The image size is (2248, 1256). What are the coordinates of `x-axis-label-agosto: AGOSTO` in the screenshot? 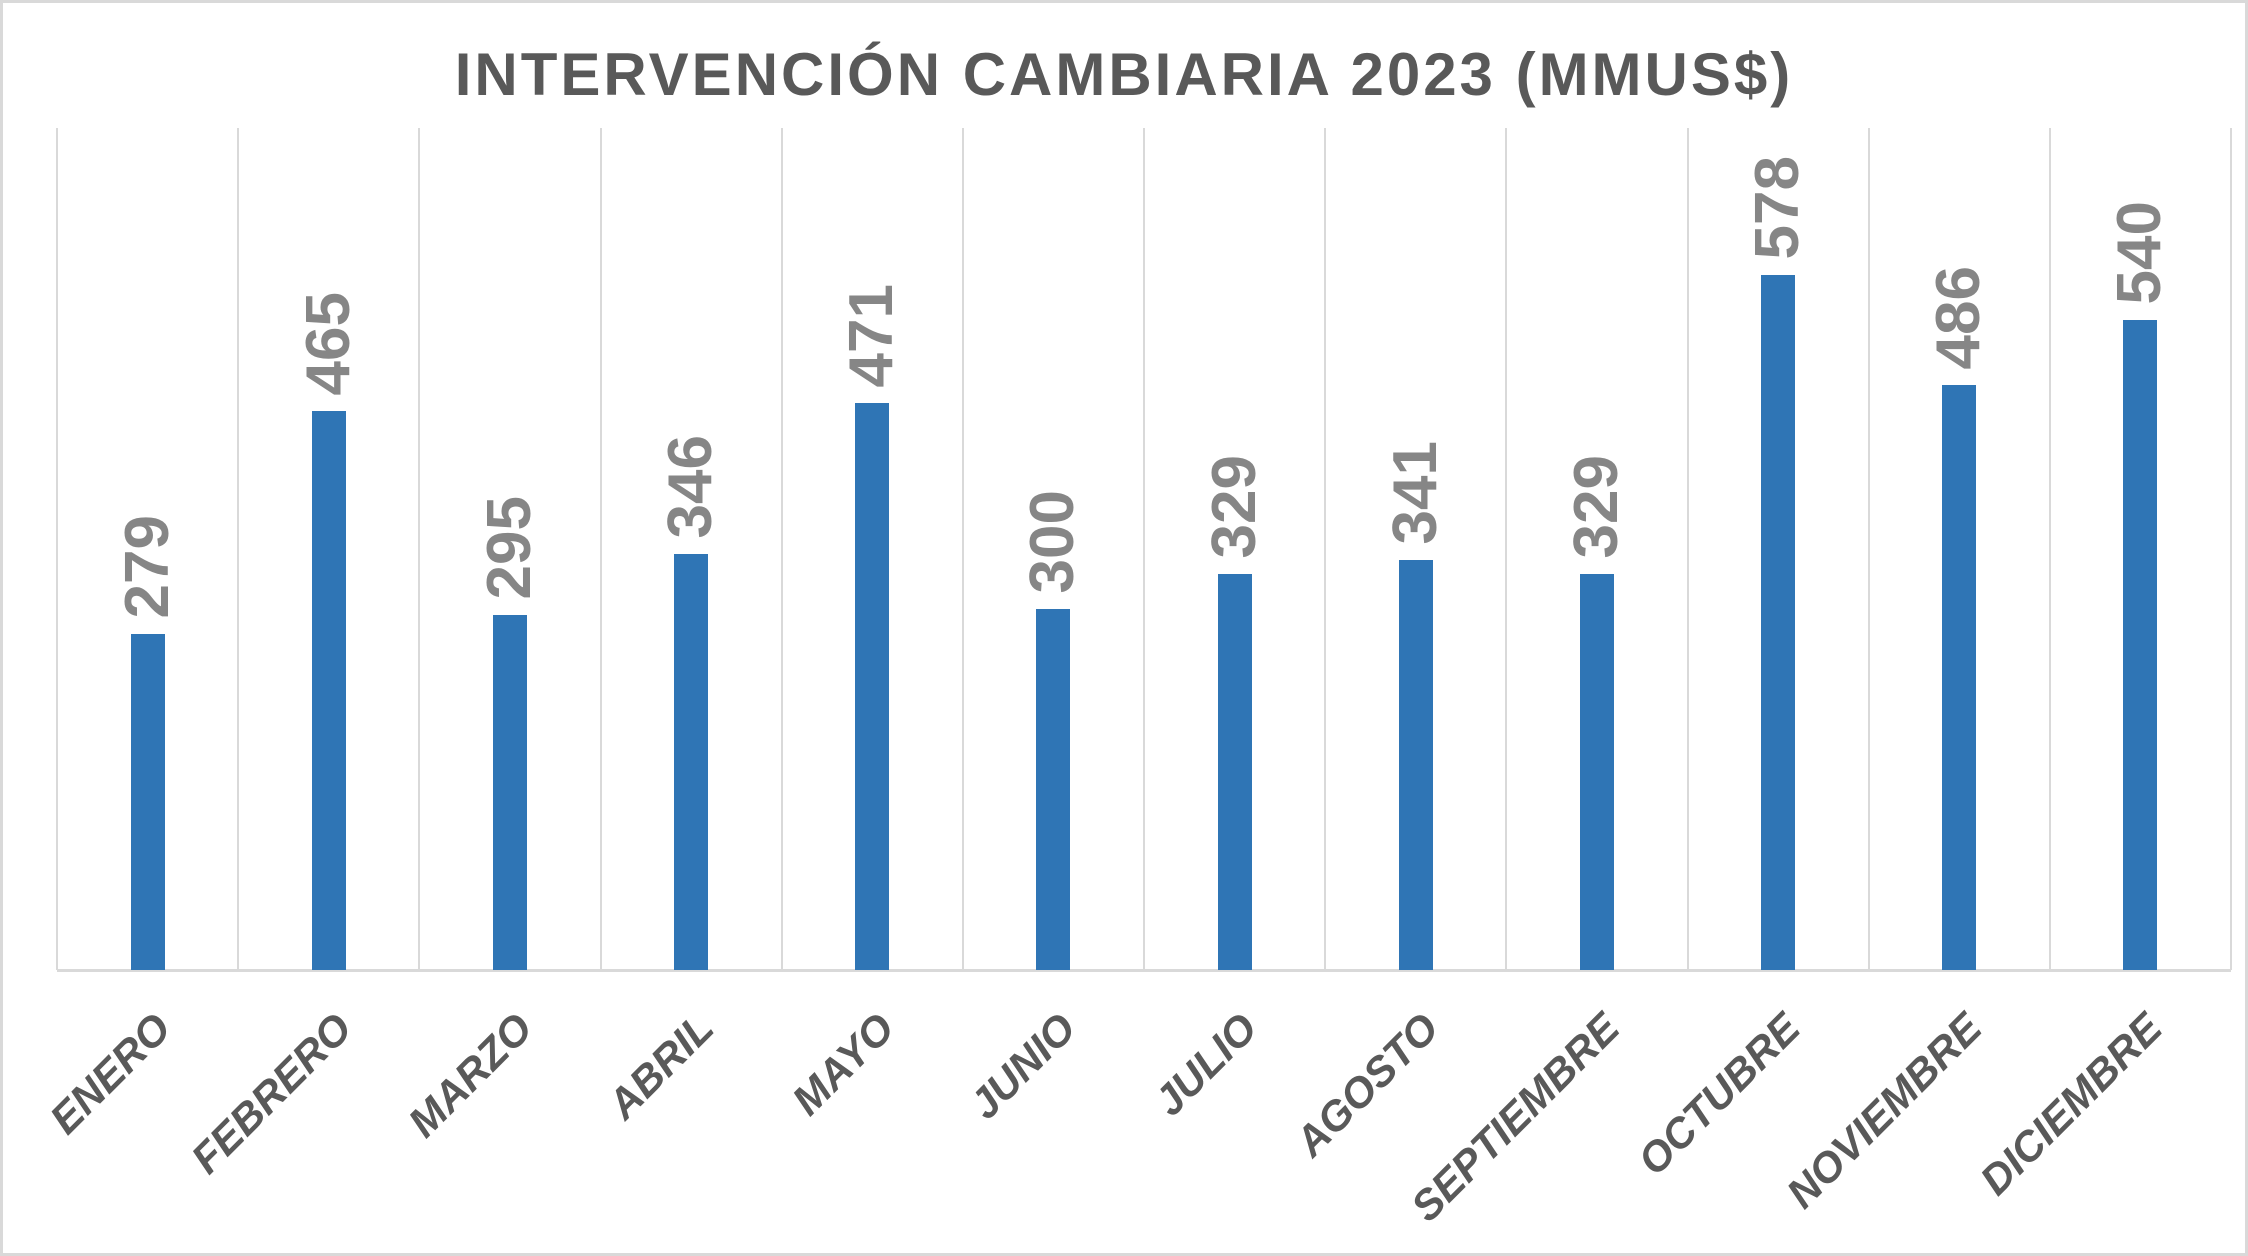 It's located at (1366, 1084).